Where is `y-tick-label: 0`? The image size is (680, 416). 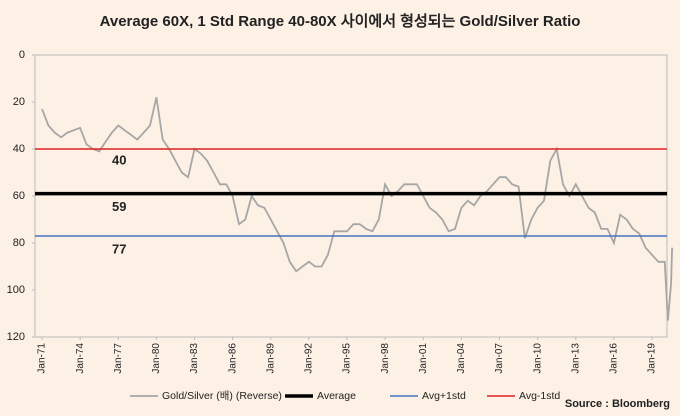 y-tick-label: 0 is located at coordinates (22, 55).